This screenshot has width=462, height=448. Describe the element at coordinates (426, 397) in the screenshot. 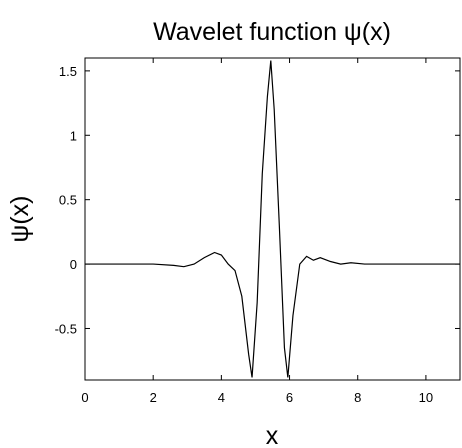

I see `x-tick-label: 10` at that location.